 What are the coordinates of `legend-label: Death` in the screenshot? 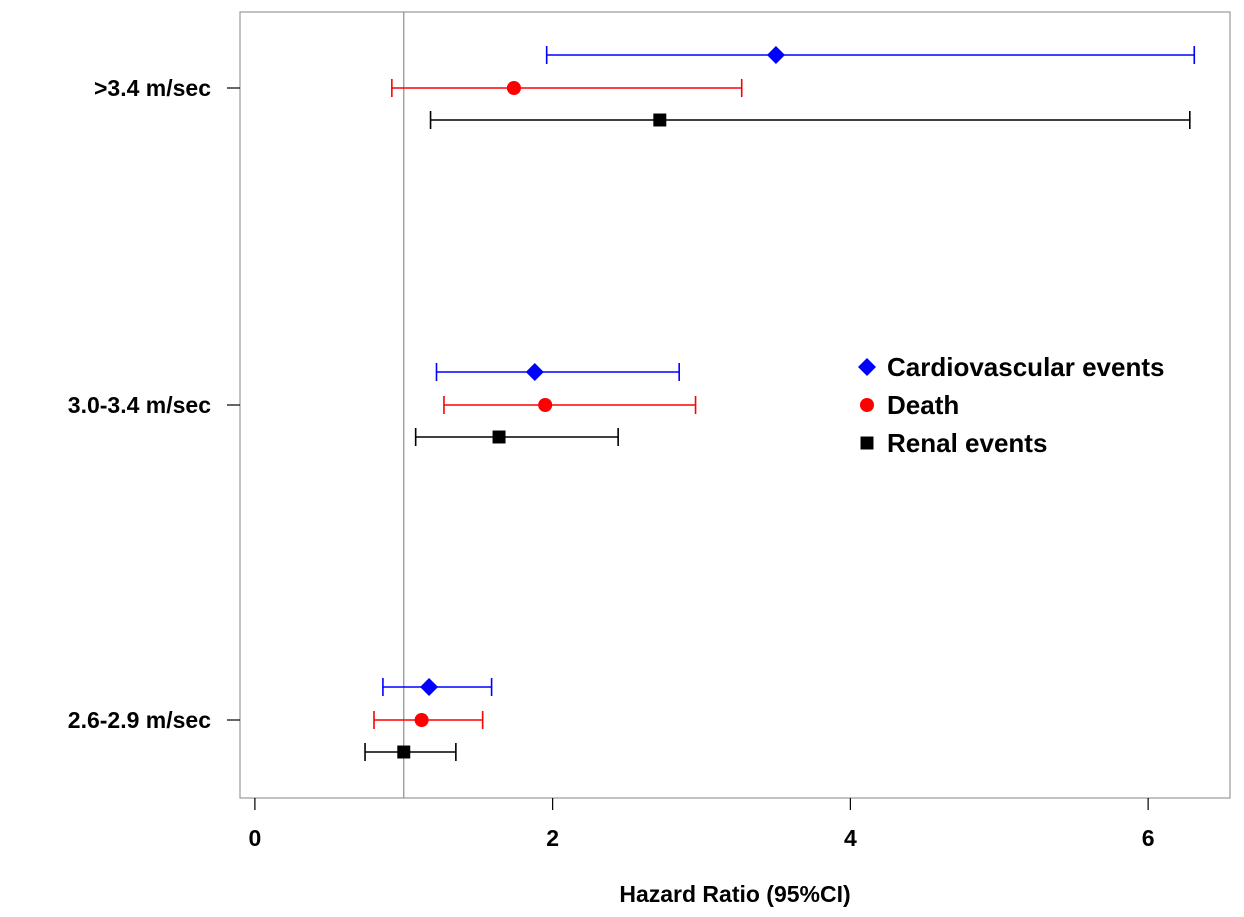 It's located at (923, 405).